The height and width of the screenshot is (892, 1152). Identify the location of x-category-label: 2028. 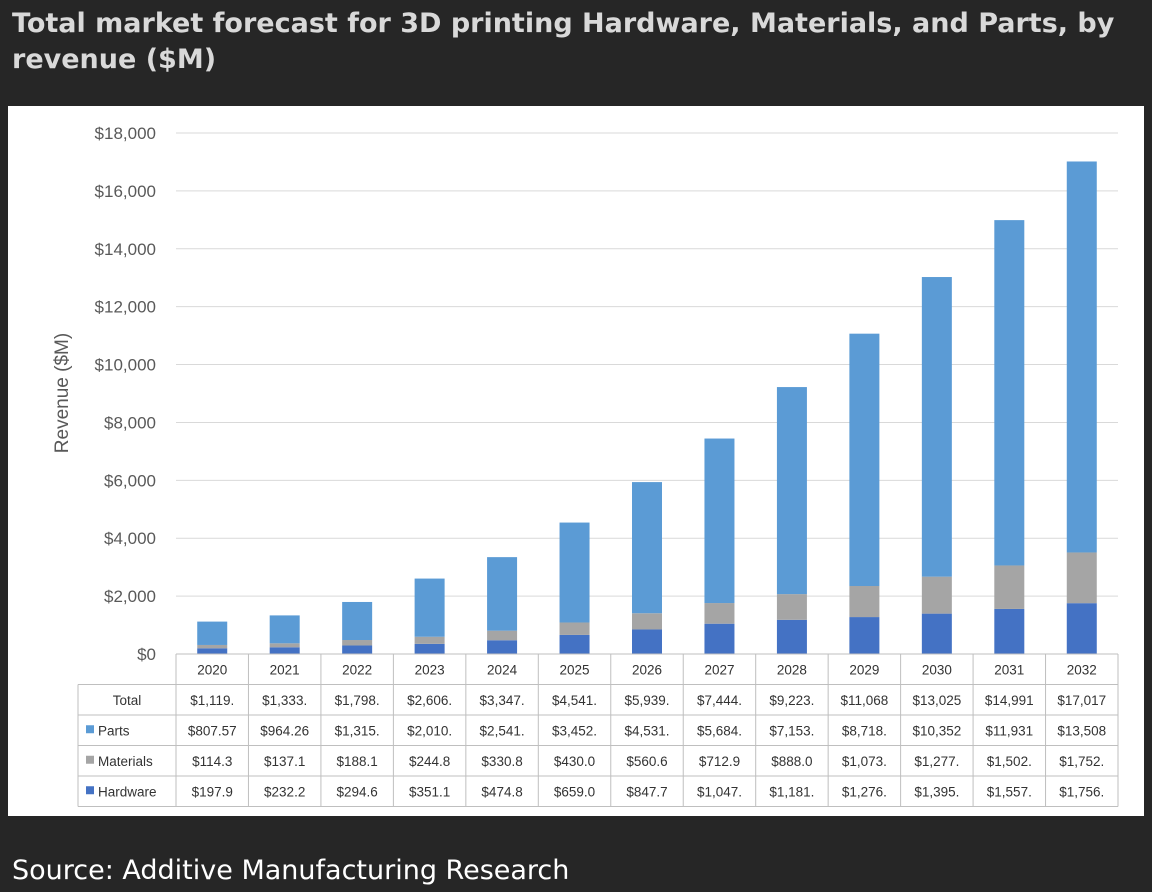
(792, 669).